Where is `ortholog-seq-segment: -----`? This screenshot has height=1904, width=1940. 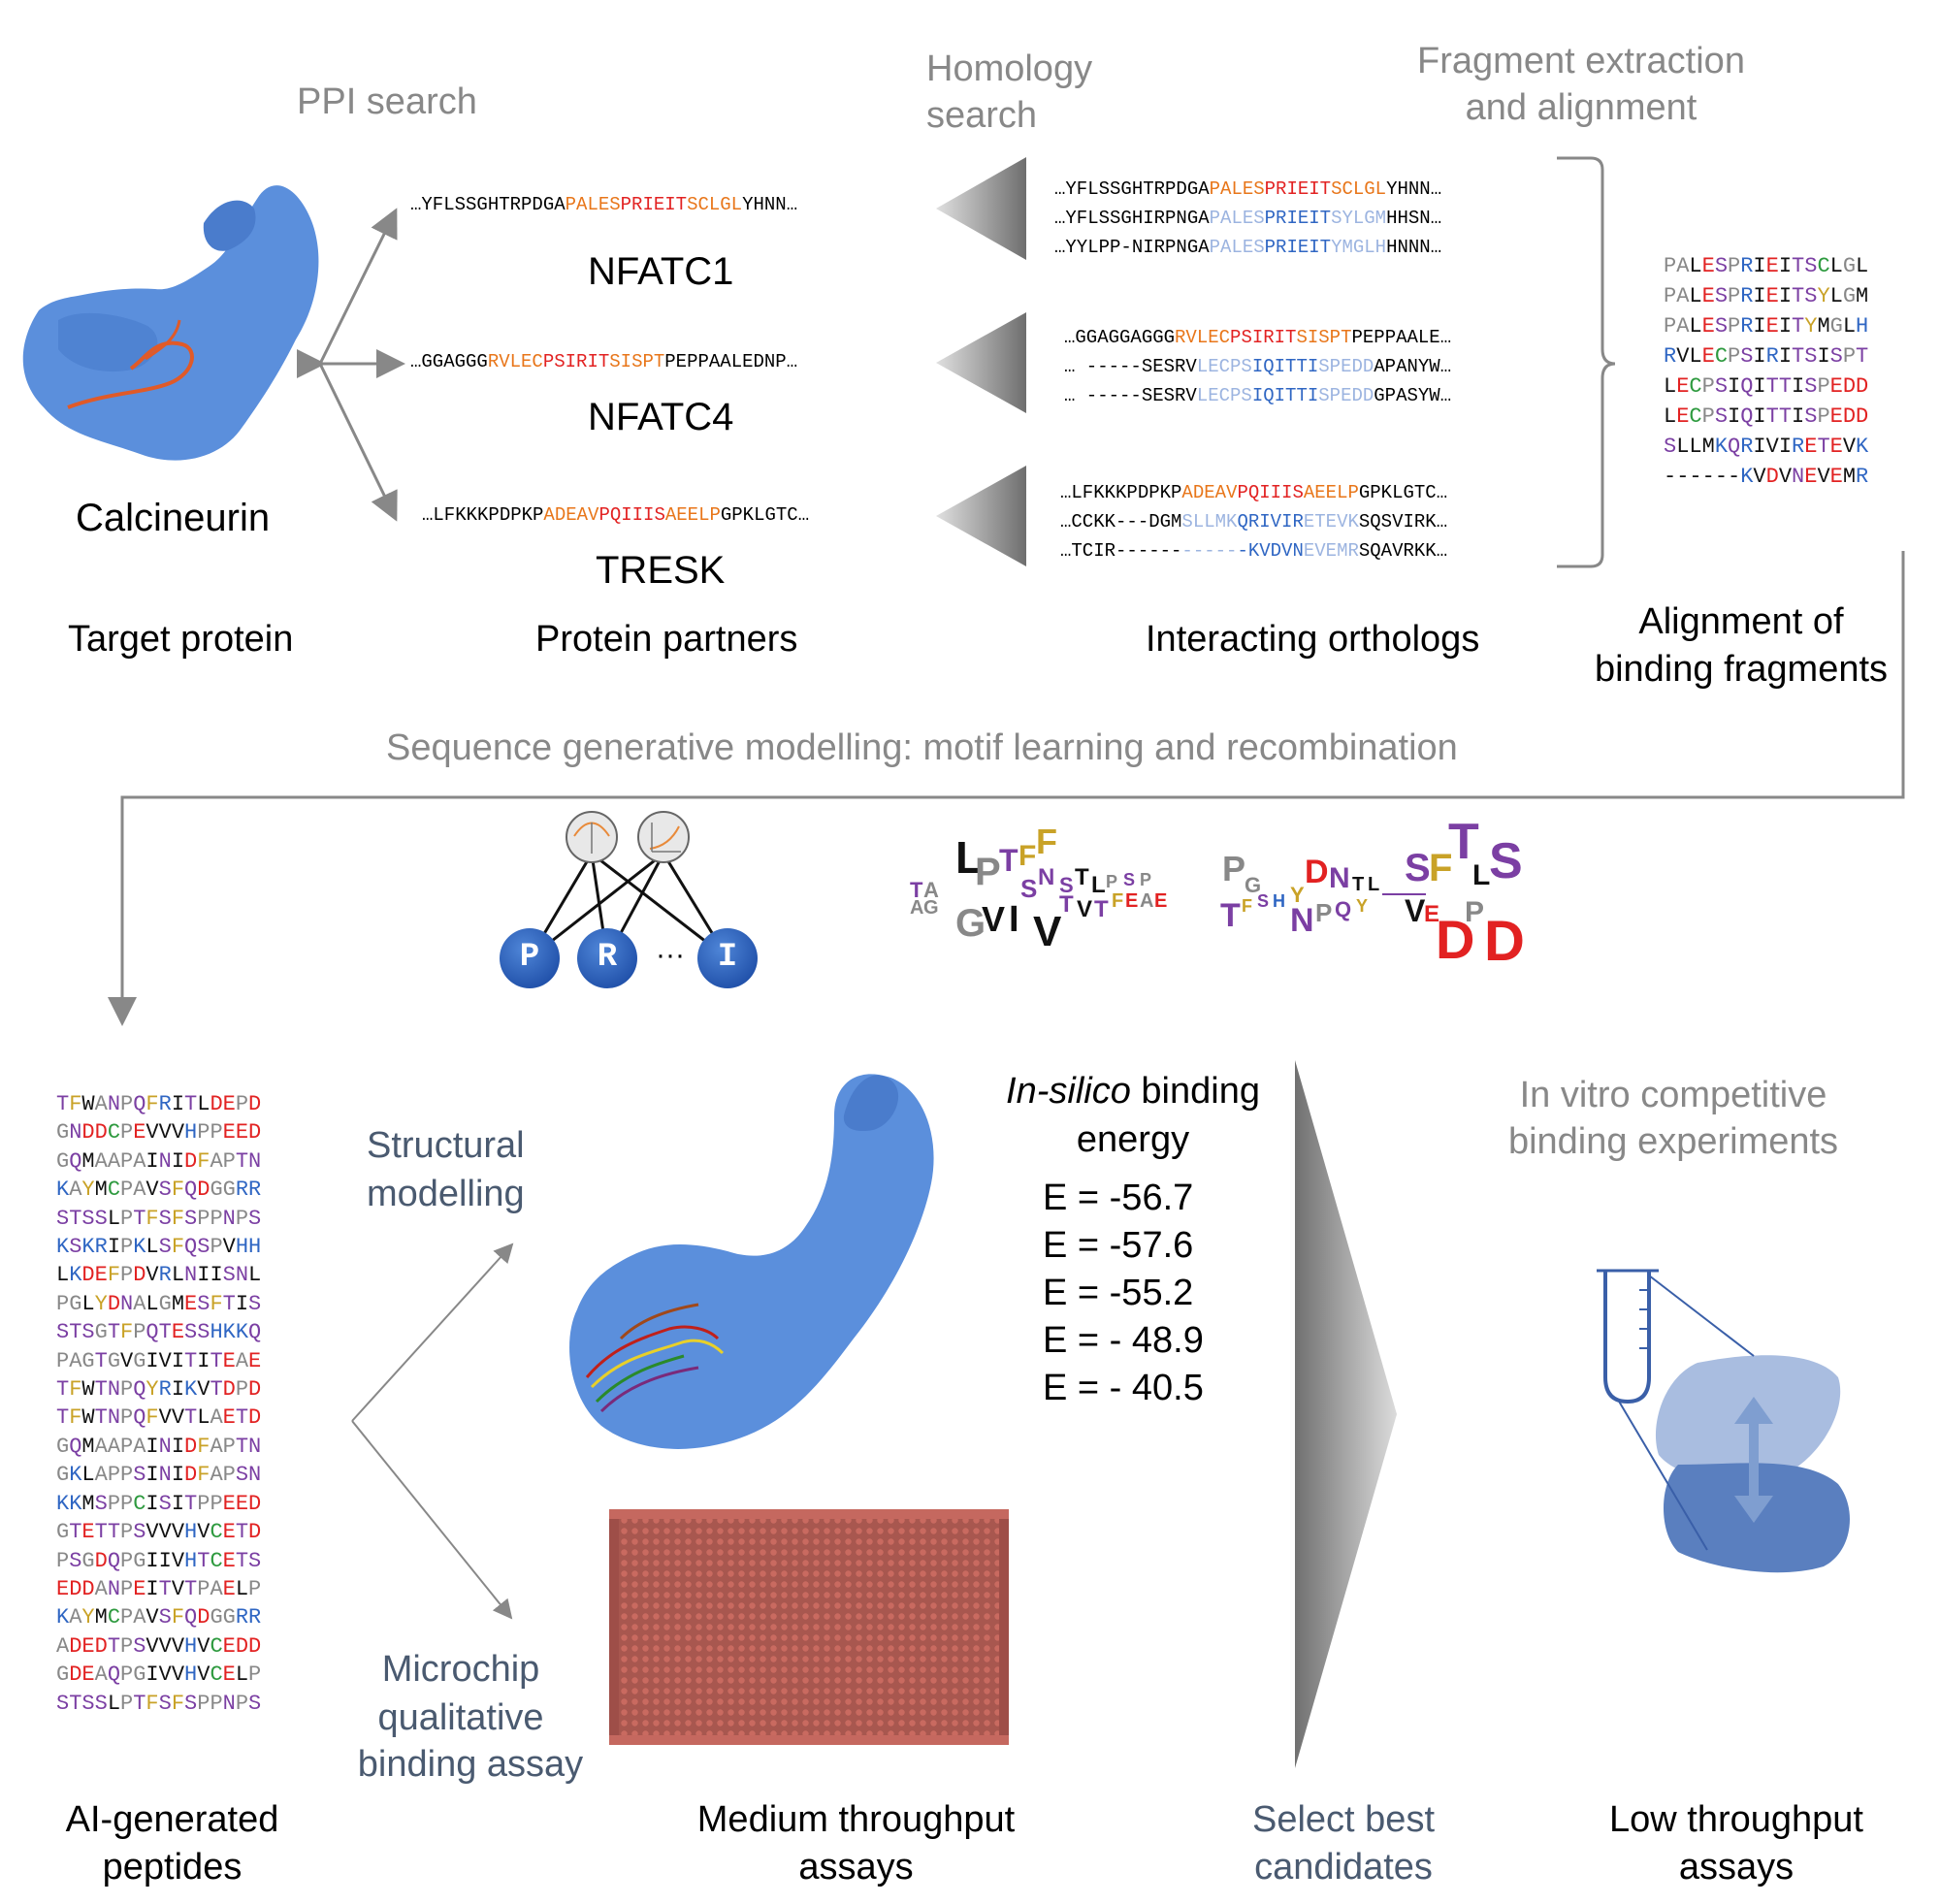
ortholog-seq-segment: ----- is located at coordinates (1209, 551).